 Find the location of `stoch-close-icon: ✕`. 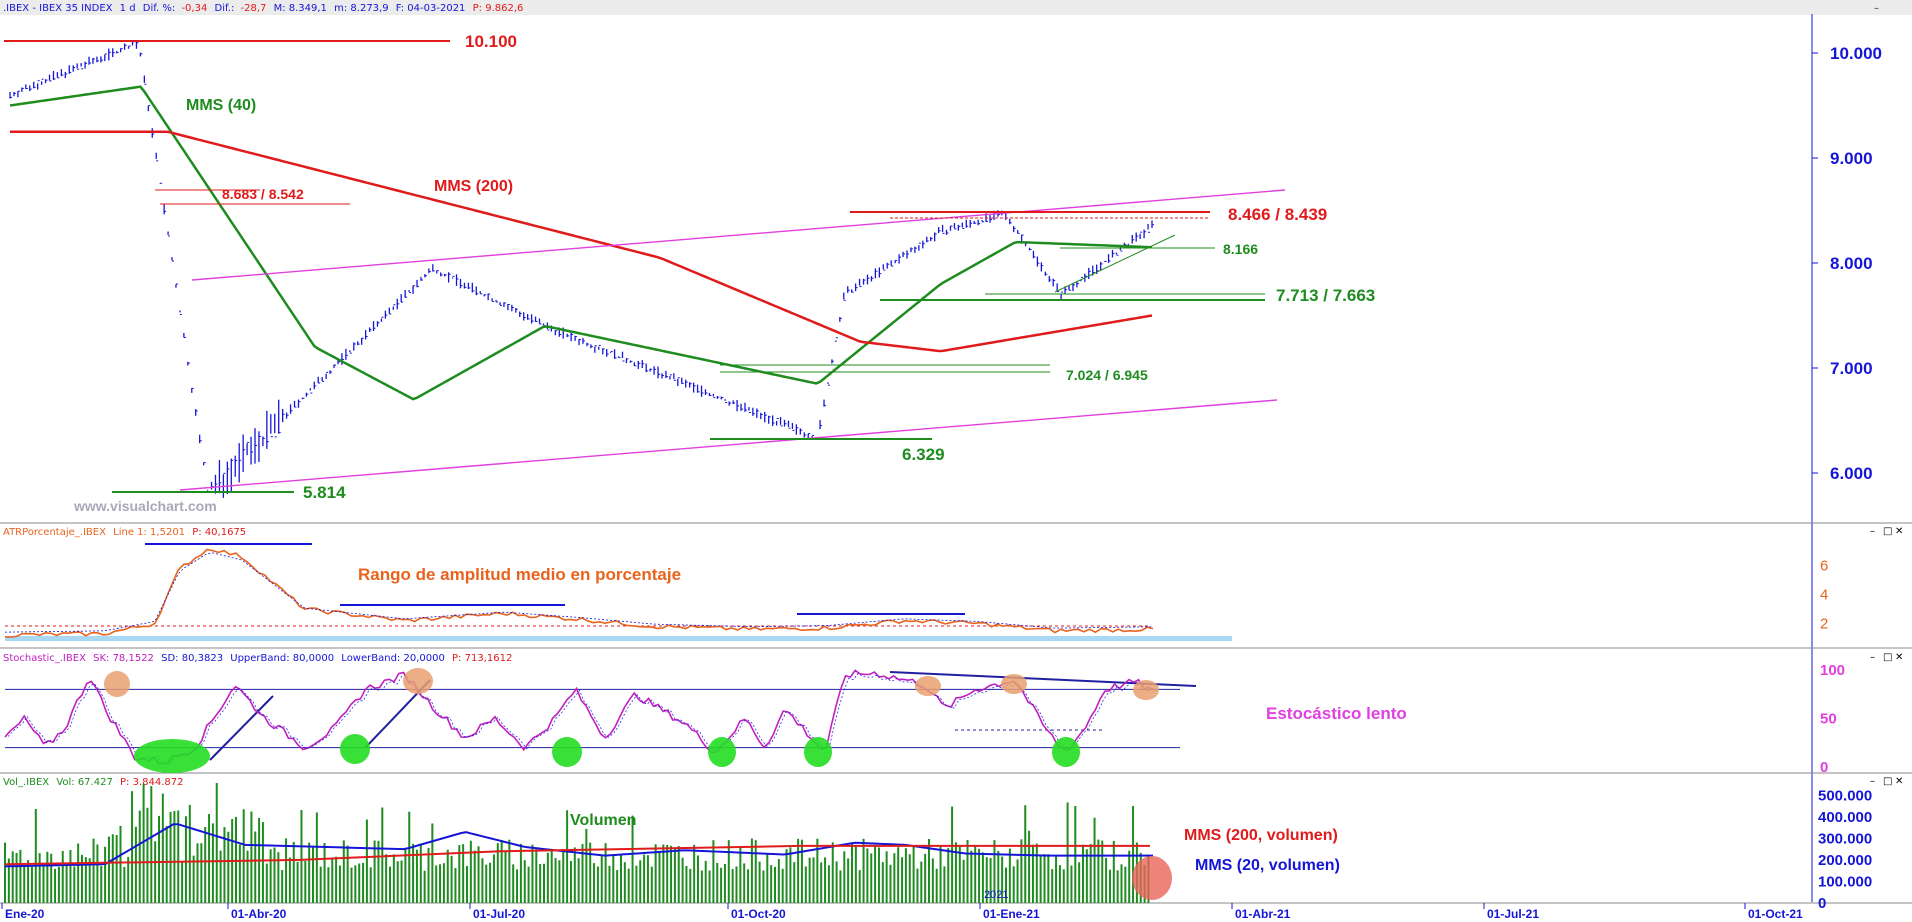

stoch-close-icon: ✕ is located at coordinates (1899, 657).